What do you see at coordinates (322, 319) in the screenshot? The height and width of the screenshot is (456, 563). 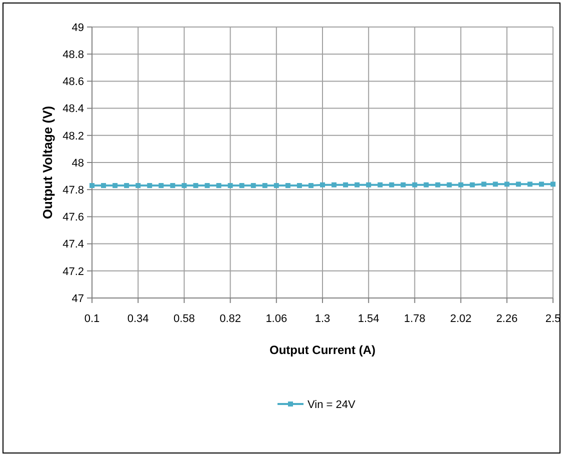 I see `x-tick-label: 1.3` at bounding box center [322, 319].